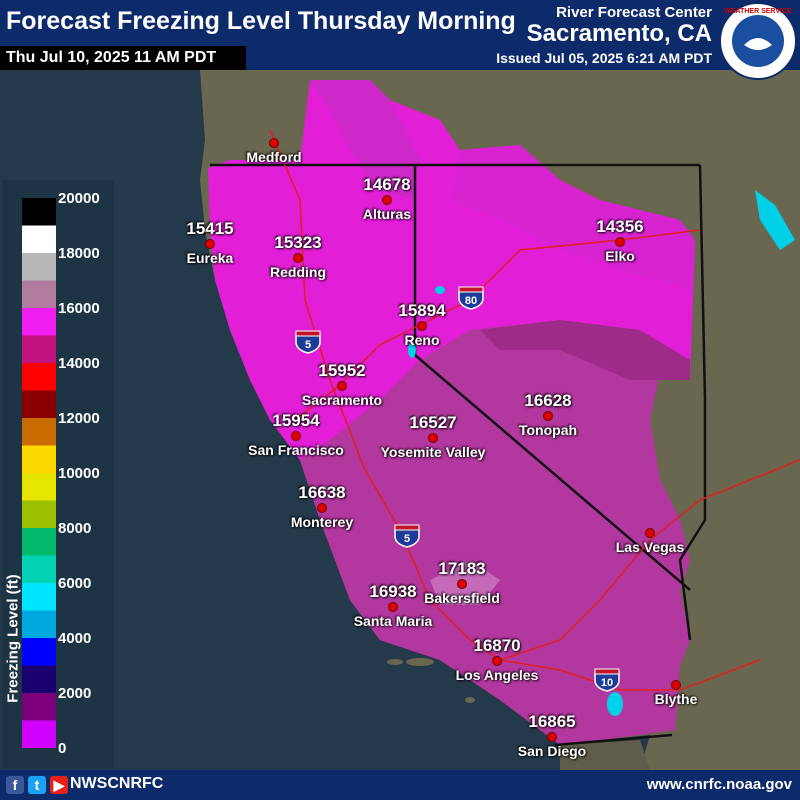 This screenshot has height=800, width=800. What do you see at coordinates (471, 301) in the screenshot?
I see `svg-text: 80` at bounding box center [471, 301].